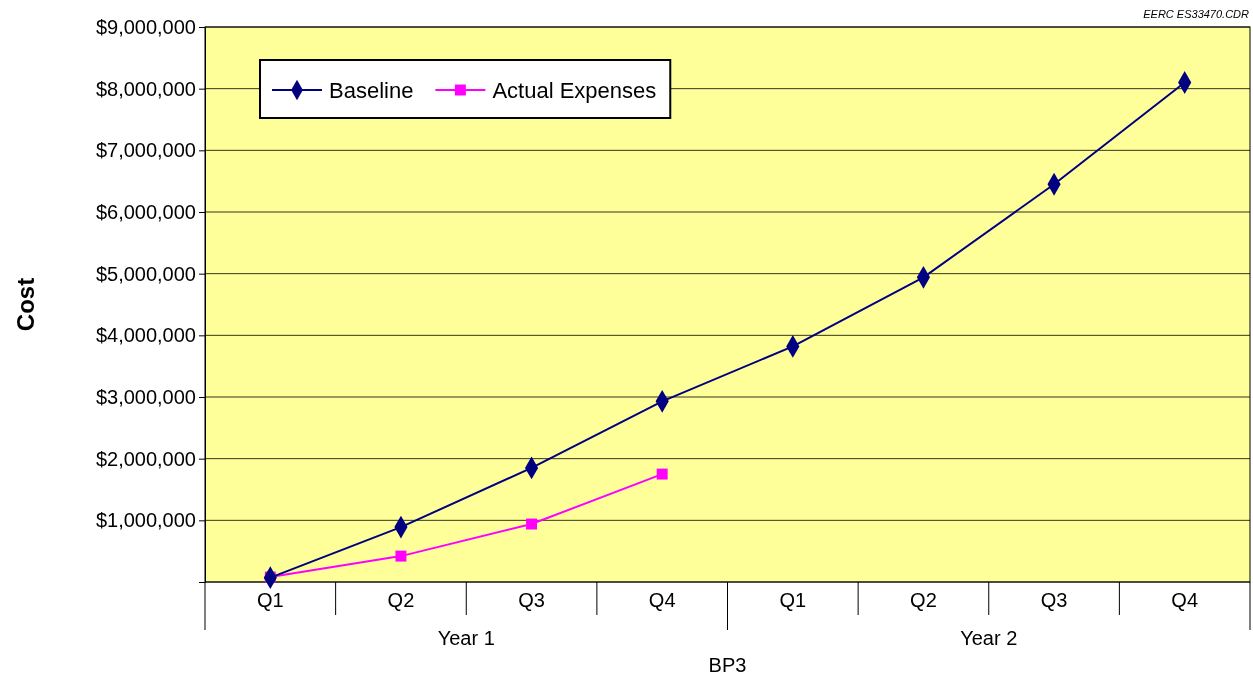  Describe the element at coordinates (145, 26) in the screenshot. I see `y-tick-label: $9,000,000` at that location.